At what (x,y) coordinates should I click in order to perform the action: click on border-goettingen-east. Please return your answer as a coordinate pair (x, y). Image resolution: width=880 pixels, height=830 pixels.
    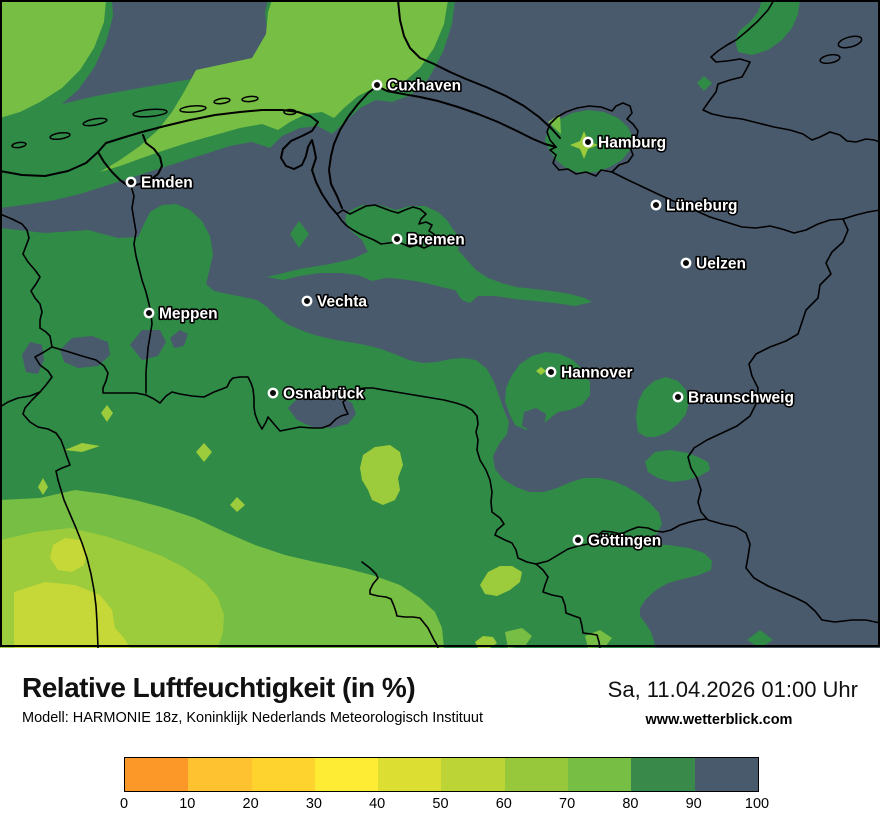
    Looking at the image, I should click on (621, 541).